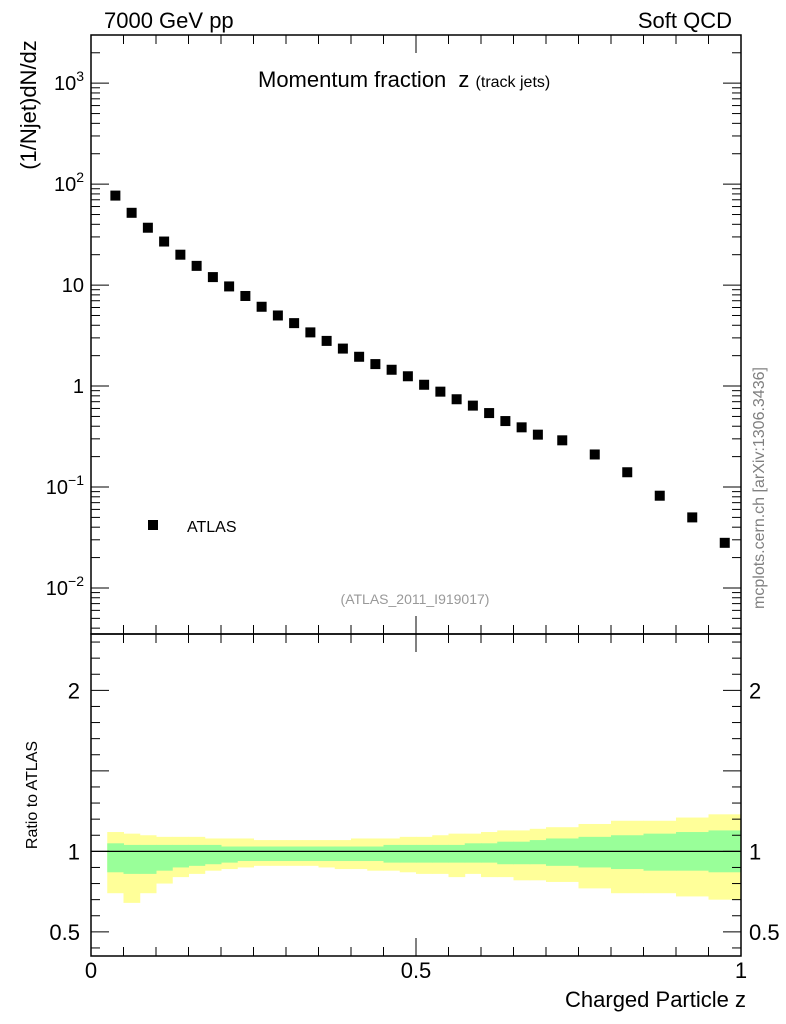  I want to click on watermark-text: mcplots.cern.ch [arXiv:1306.3436], so click(759, 488).